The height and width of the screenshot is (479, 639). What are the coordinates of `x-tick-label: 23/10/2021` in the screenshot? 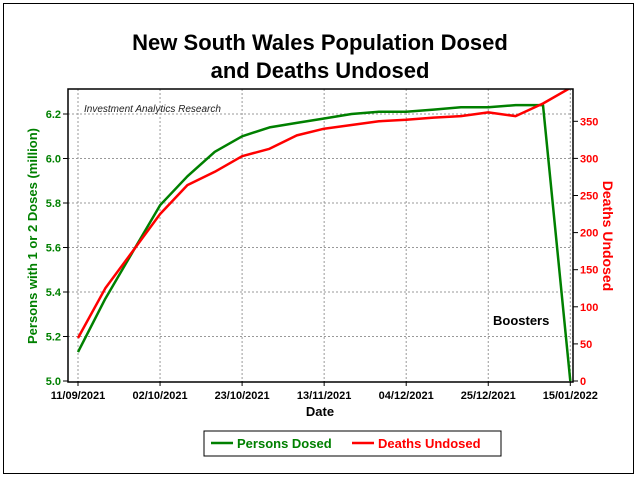 It's located at (242, 396).